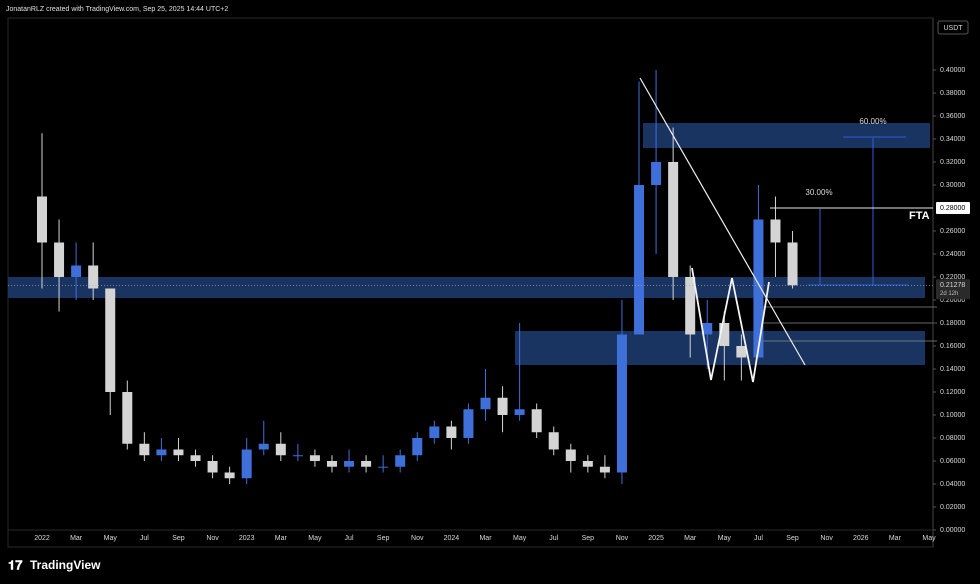  What do you see at coordinates (952, 507) in the screenshot?
I see `y-tick-label: 0.02000` at bounding box center [952, 507].